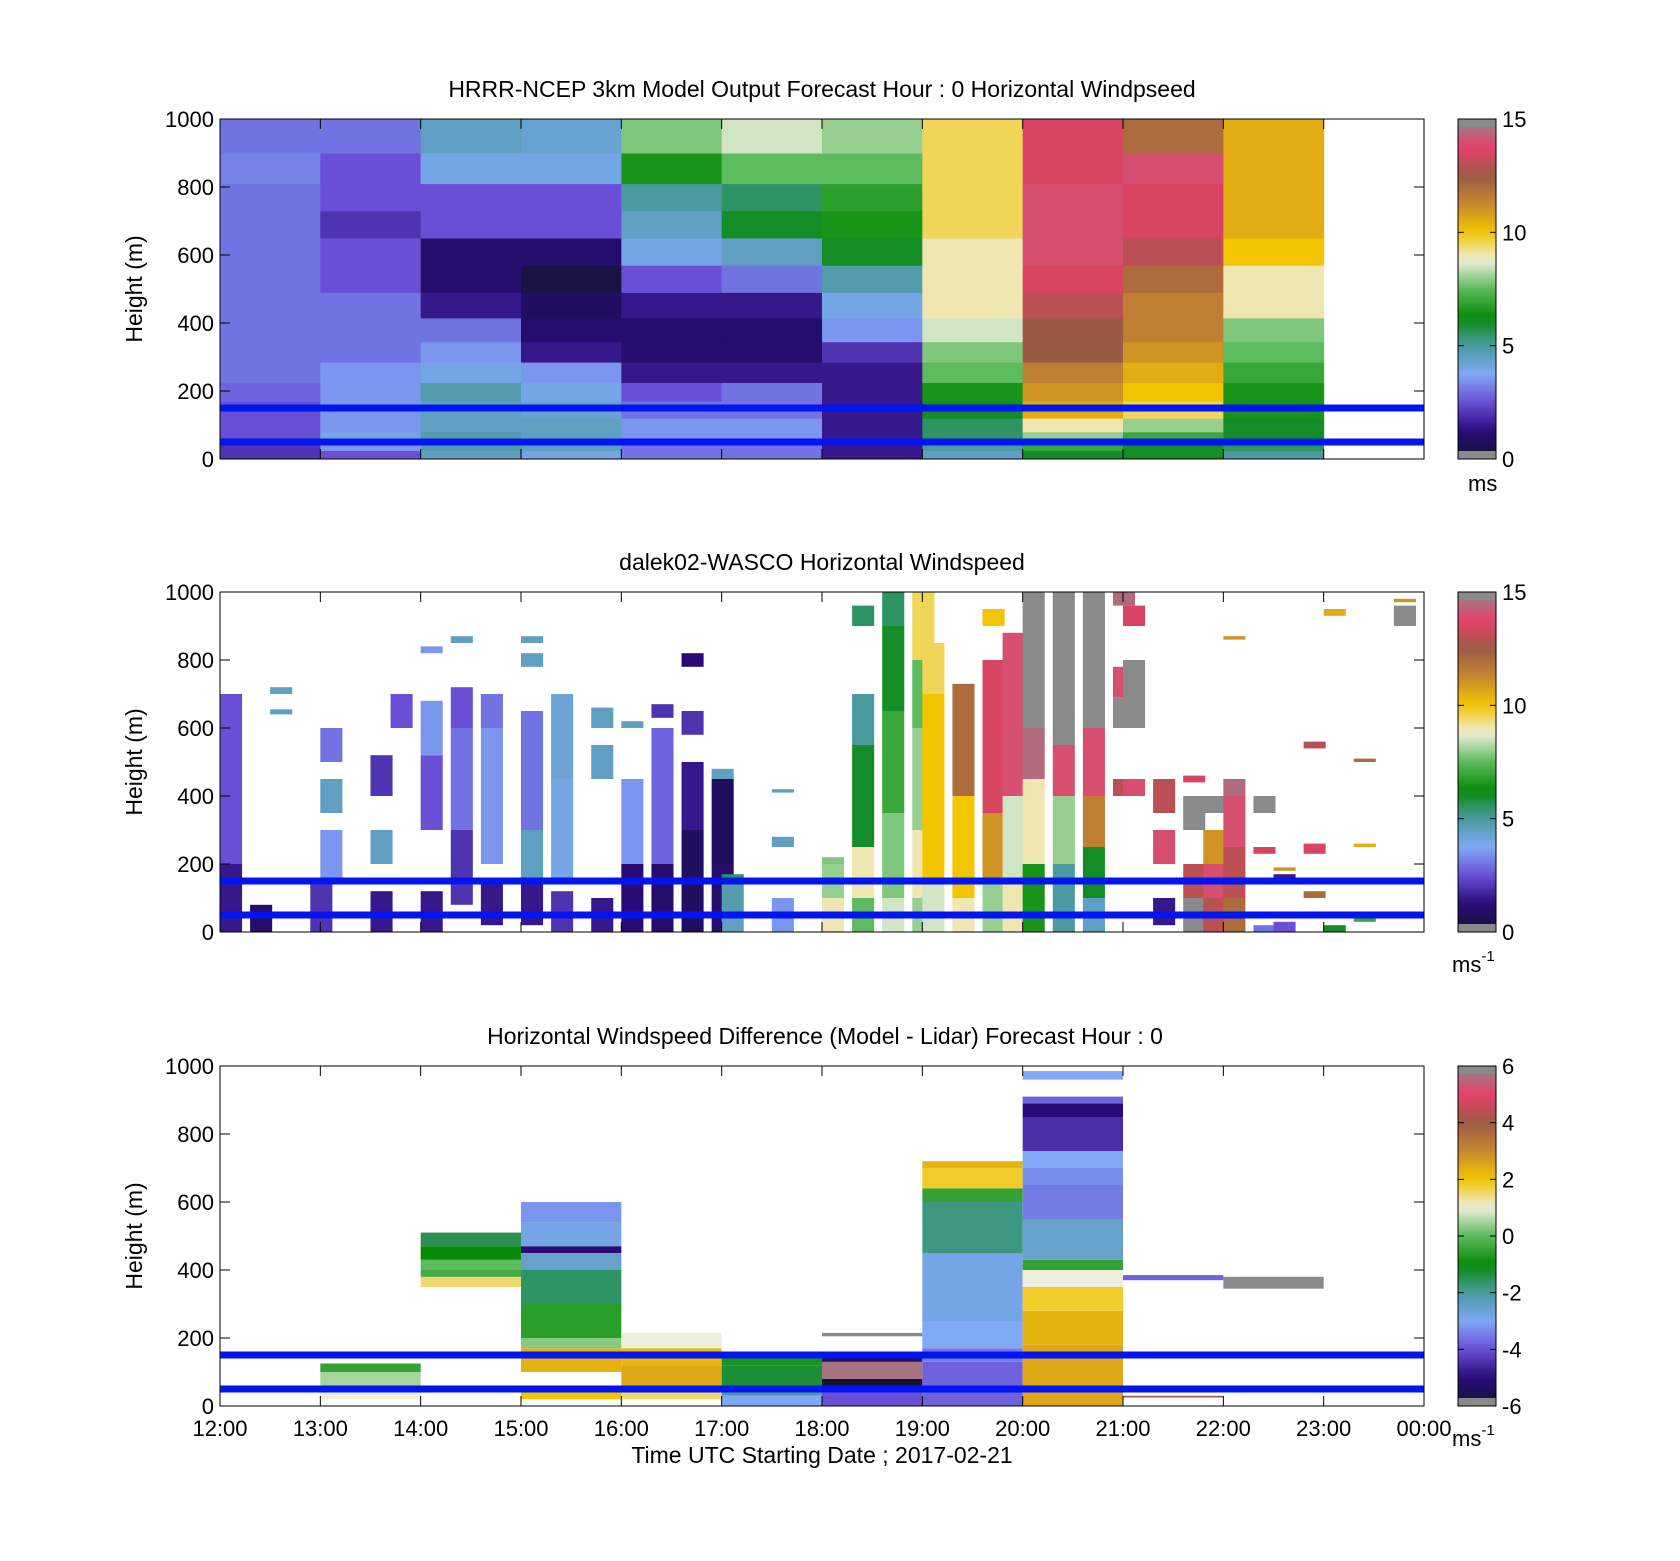 This screenshot has width=1680, height=1561. I want to click on x-tick-label: 17:00, so click(721, 1428).